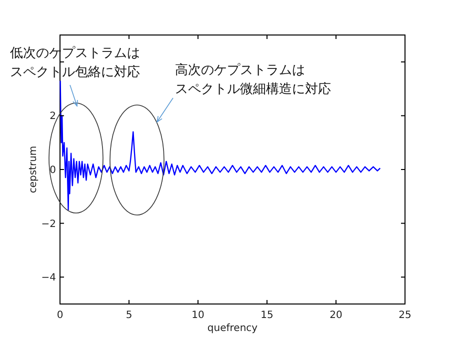 The height and width of the screenshot is (338, 450). I want to click on y-tick-label: 0, so click(53, 170).